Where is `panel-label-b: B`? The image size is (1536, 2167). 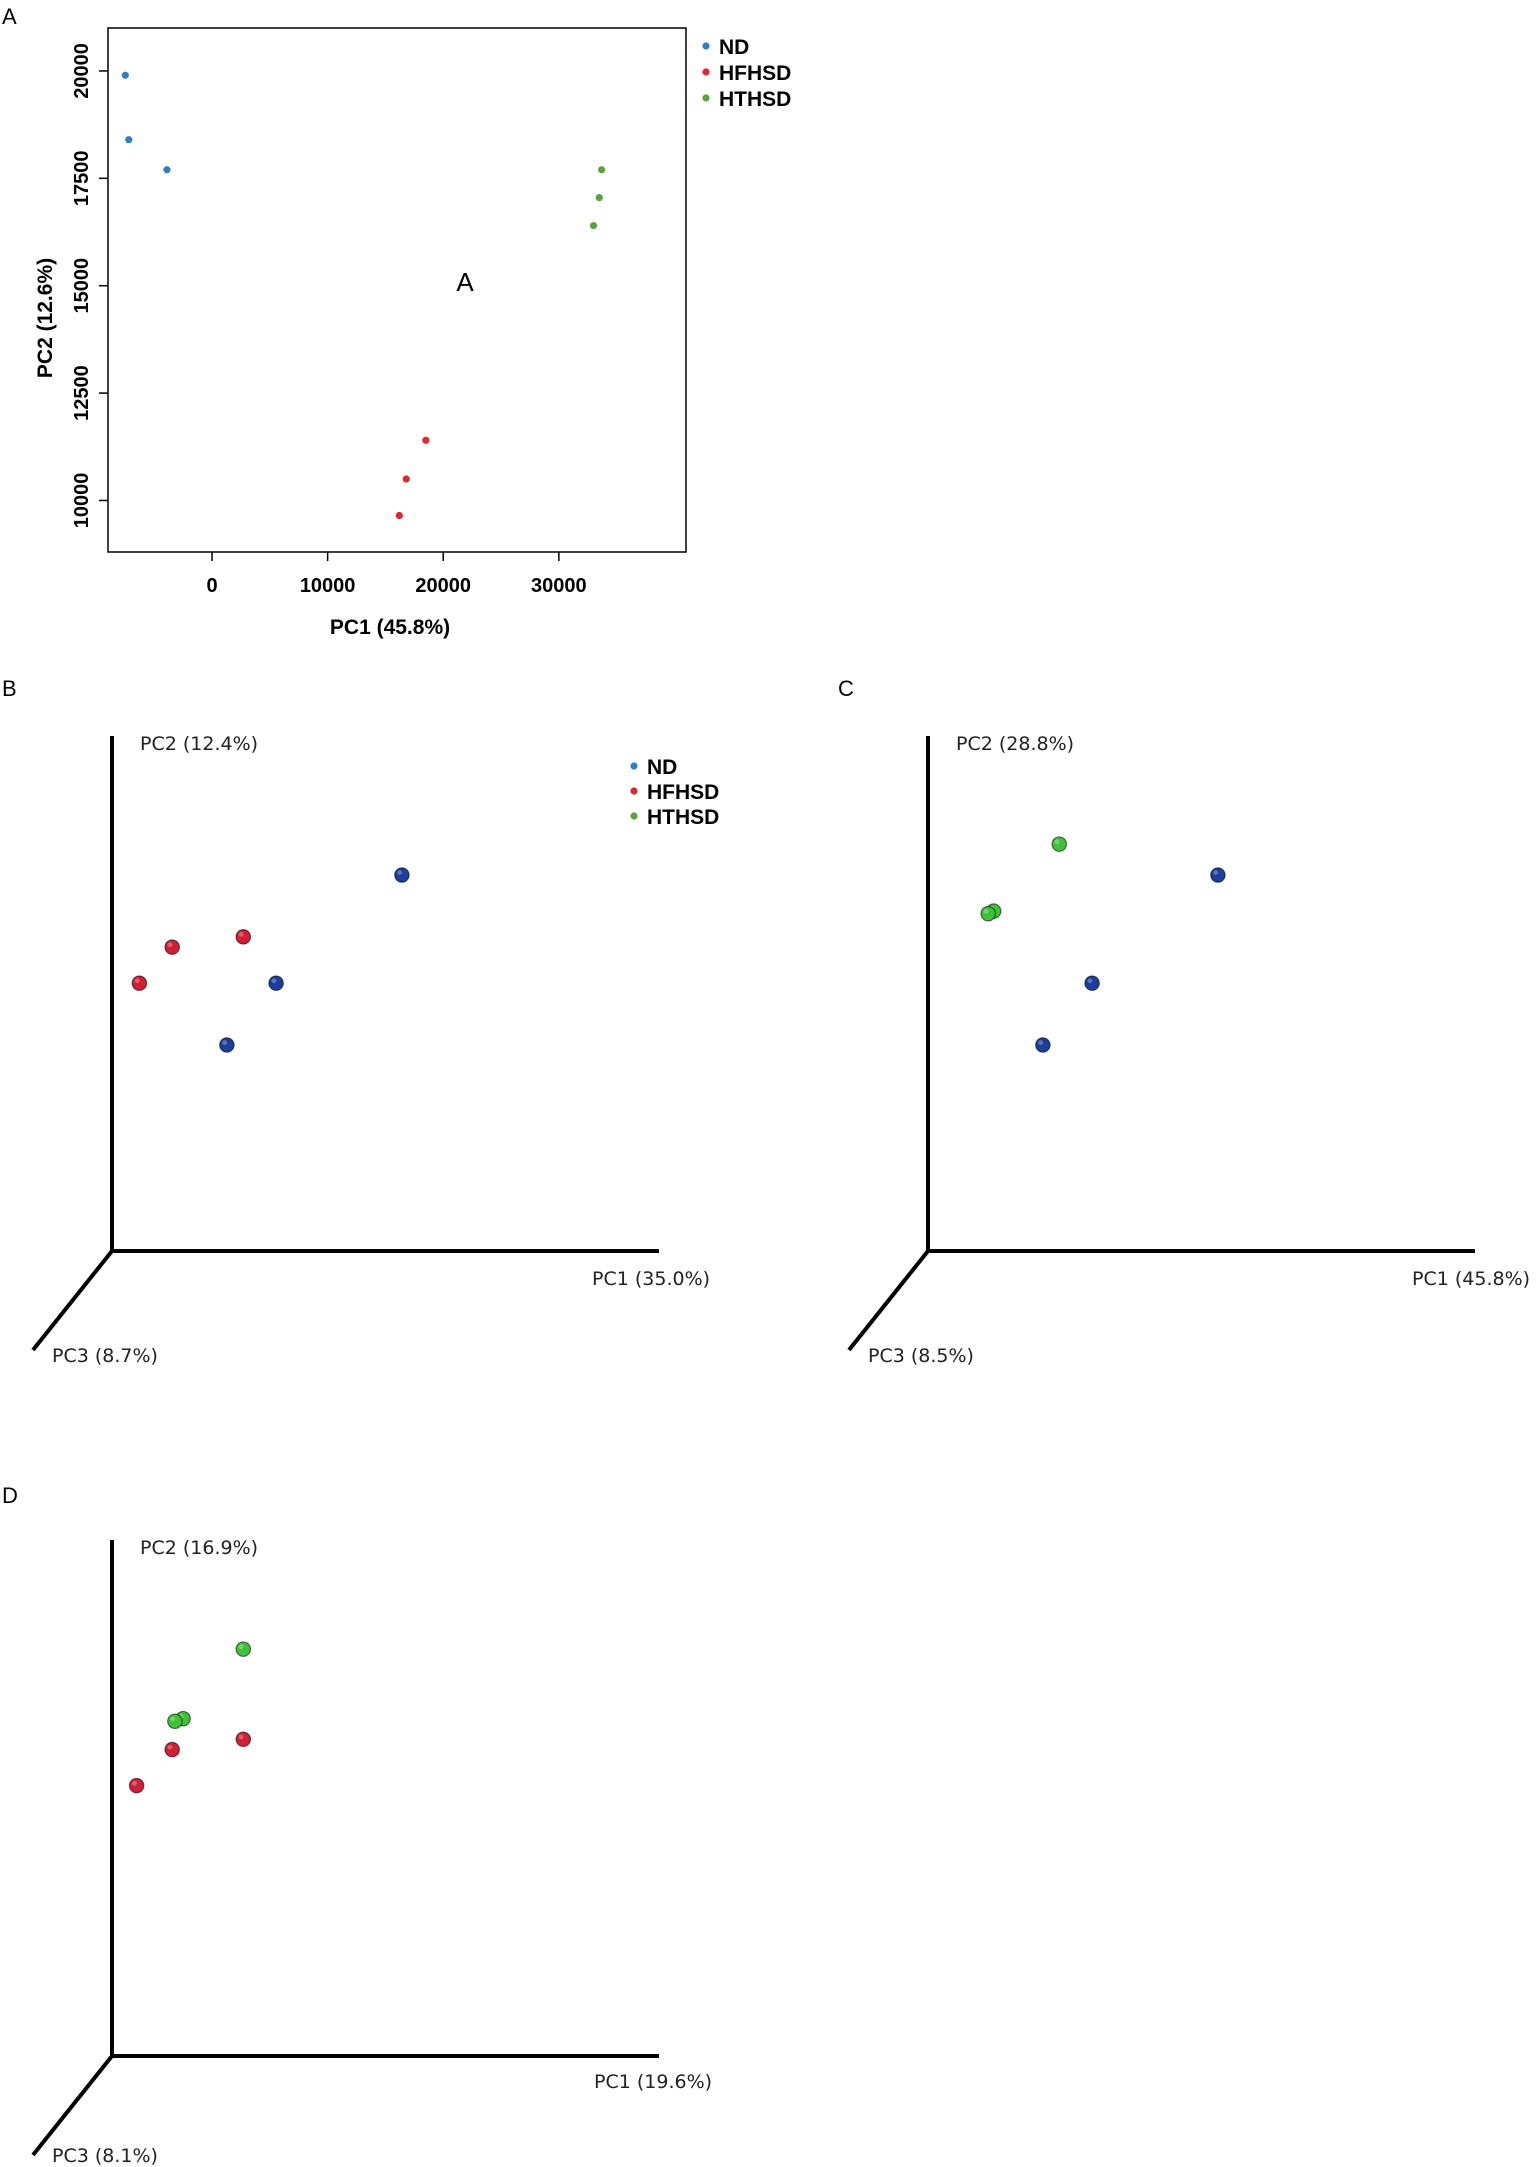 panel-label-b: B is located at coordinates (9, 688).